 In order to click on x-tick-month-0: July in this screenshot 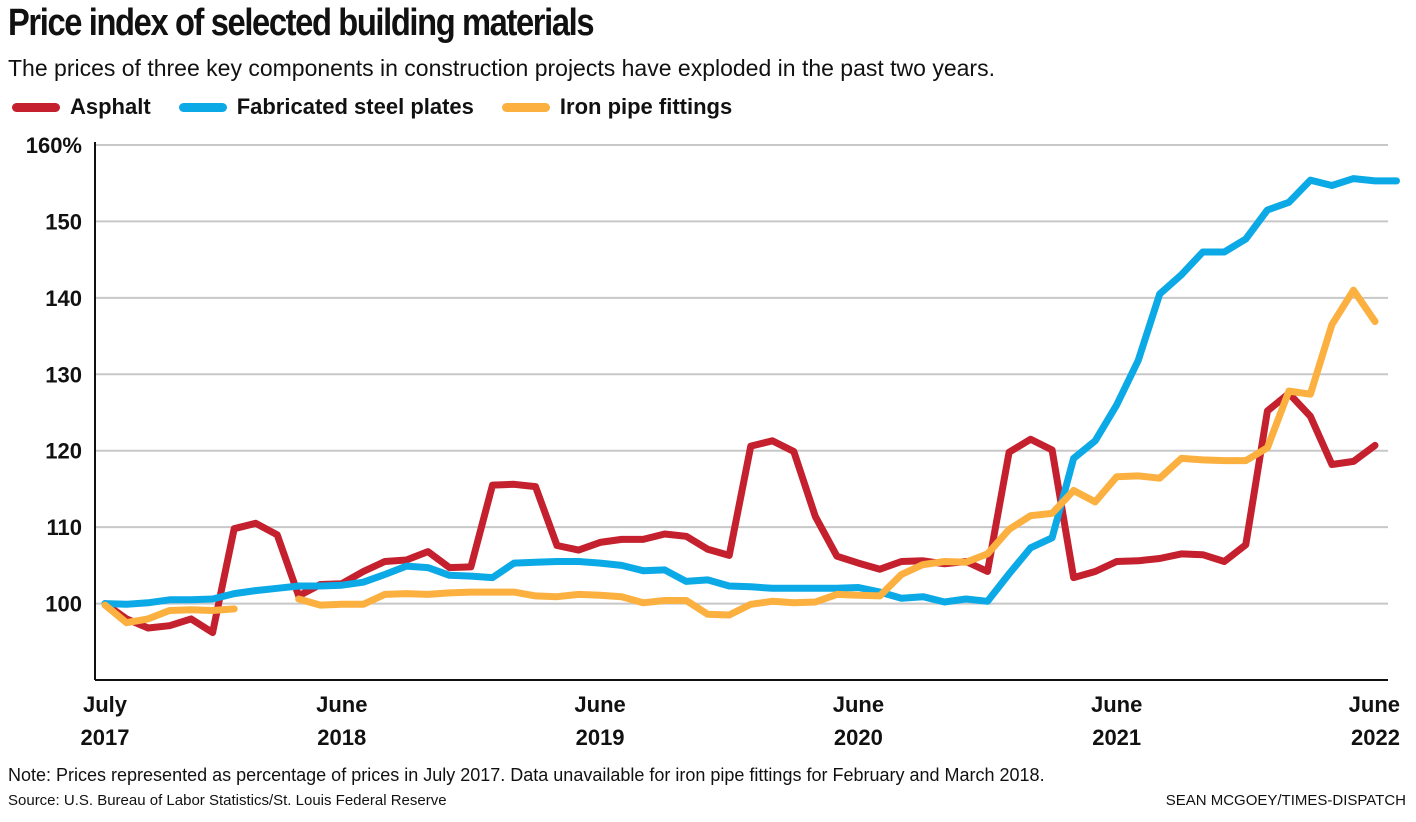, I will do `click(105, 704)`.